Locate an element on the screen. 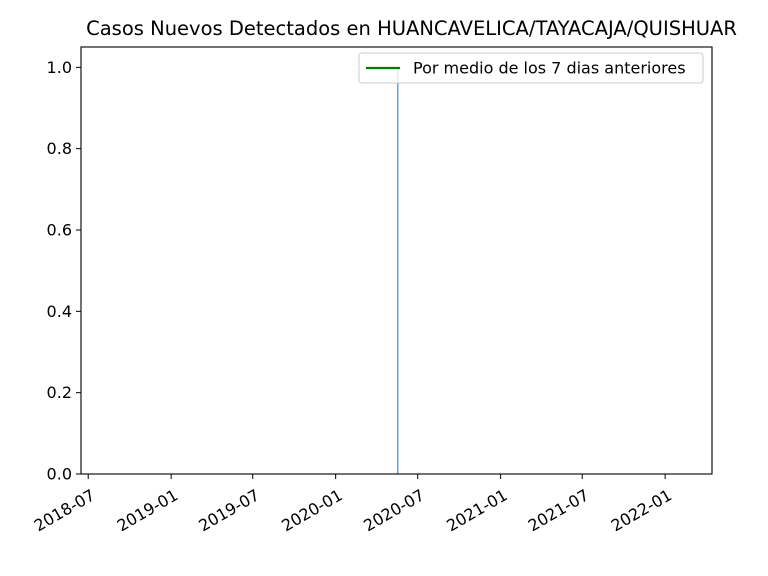 The width and height of the screenshot is (768, 576). y-tick-label-0: 0.0 is located at coordinates (59, 474).